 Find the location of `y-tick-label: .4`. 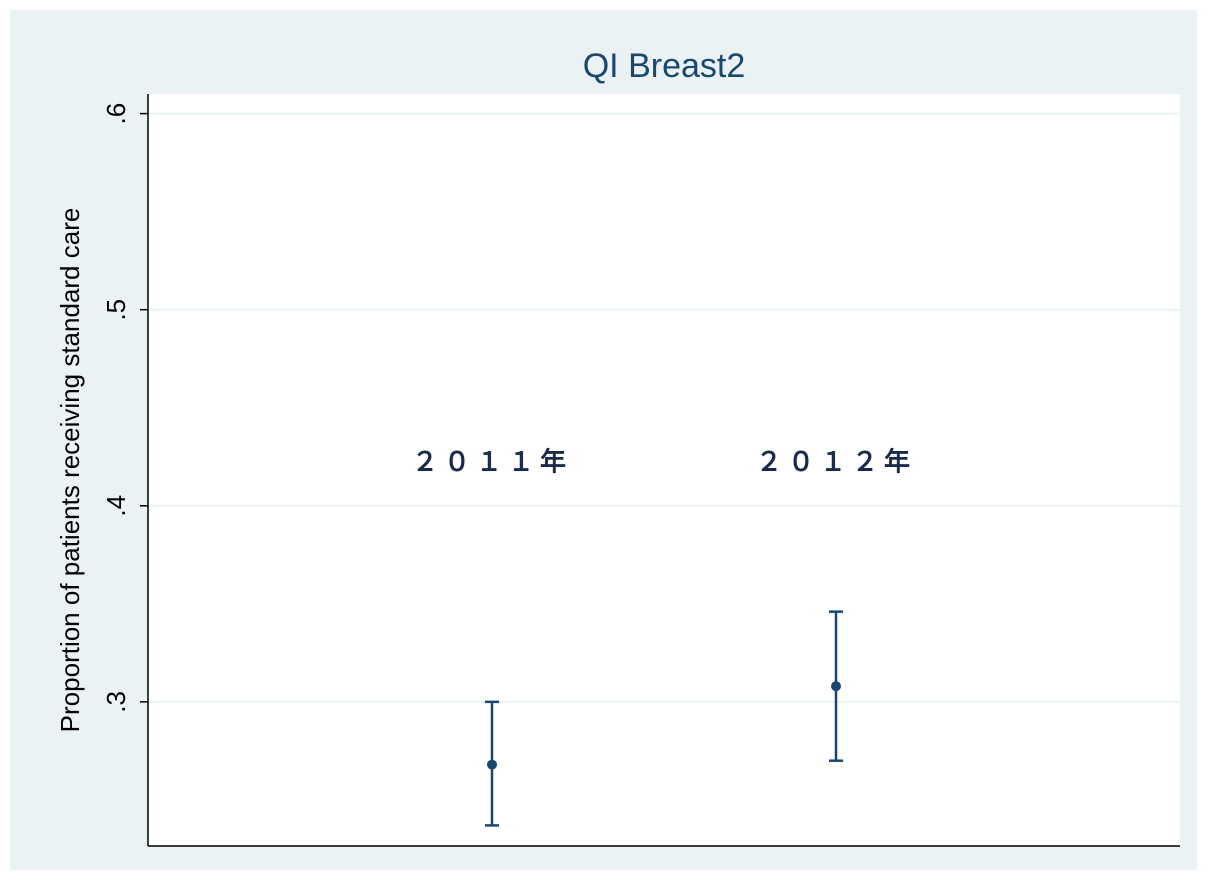

y-tick-label: .4 is located at coordinates (116, 506).